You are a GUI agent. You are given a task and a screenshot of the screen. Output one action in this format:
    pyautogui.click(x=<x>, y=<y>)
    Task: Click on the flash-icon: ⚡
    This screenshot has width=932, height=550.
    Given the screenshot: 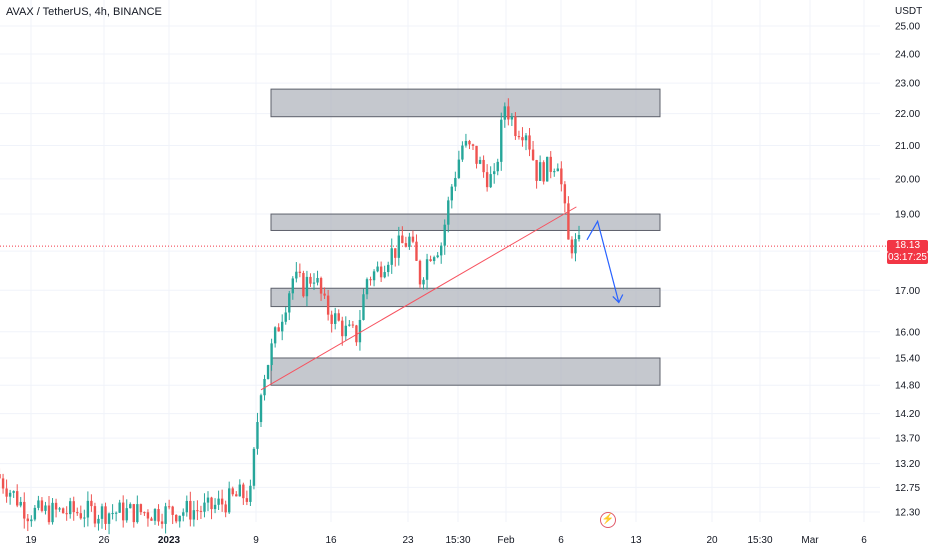 What is the action you would take?
    pyautogui.click(x=608, y=520)
    